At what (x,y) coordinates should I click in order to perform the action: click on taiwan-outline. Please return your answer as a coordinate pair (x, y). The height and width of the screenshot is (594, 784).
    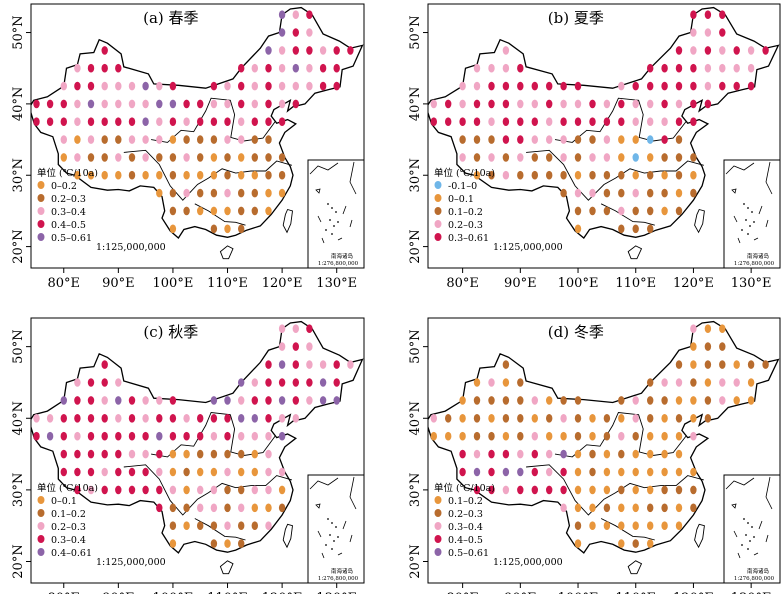
    Looking at the image, I should click on (699, 536).